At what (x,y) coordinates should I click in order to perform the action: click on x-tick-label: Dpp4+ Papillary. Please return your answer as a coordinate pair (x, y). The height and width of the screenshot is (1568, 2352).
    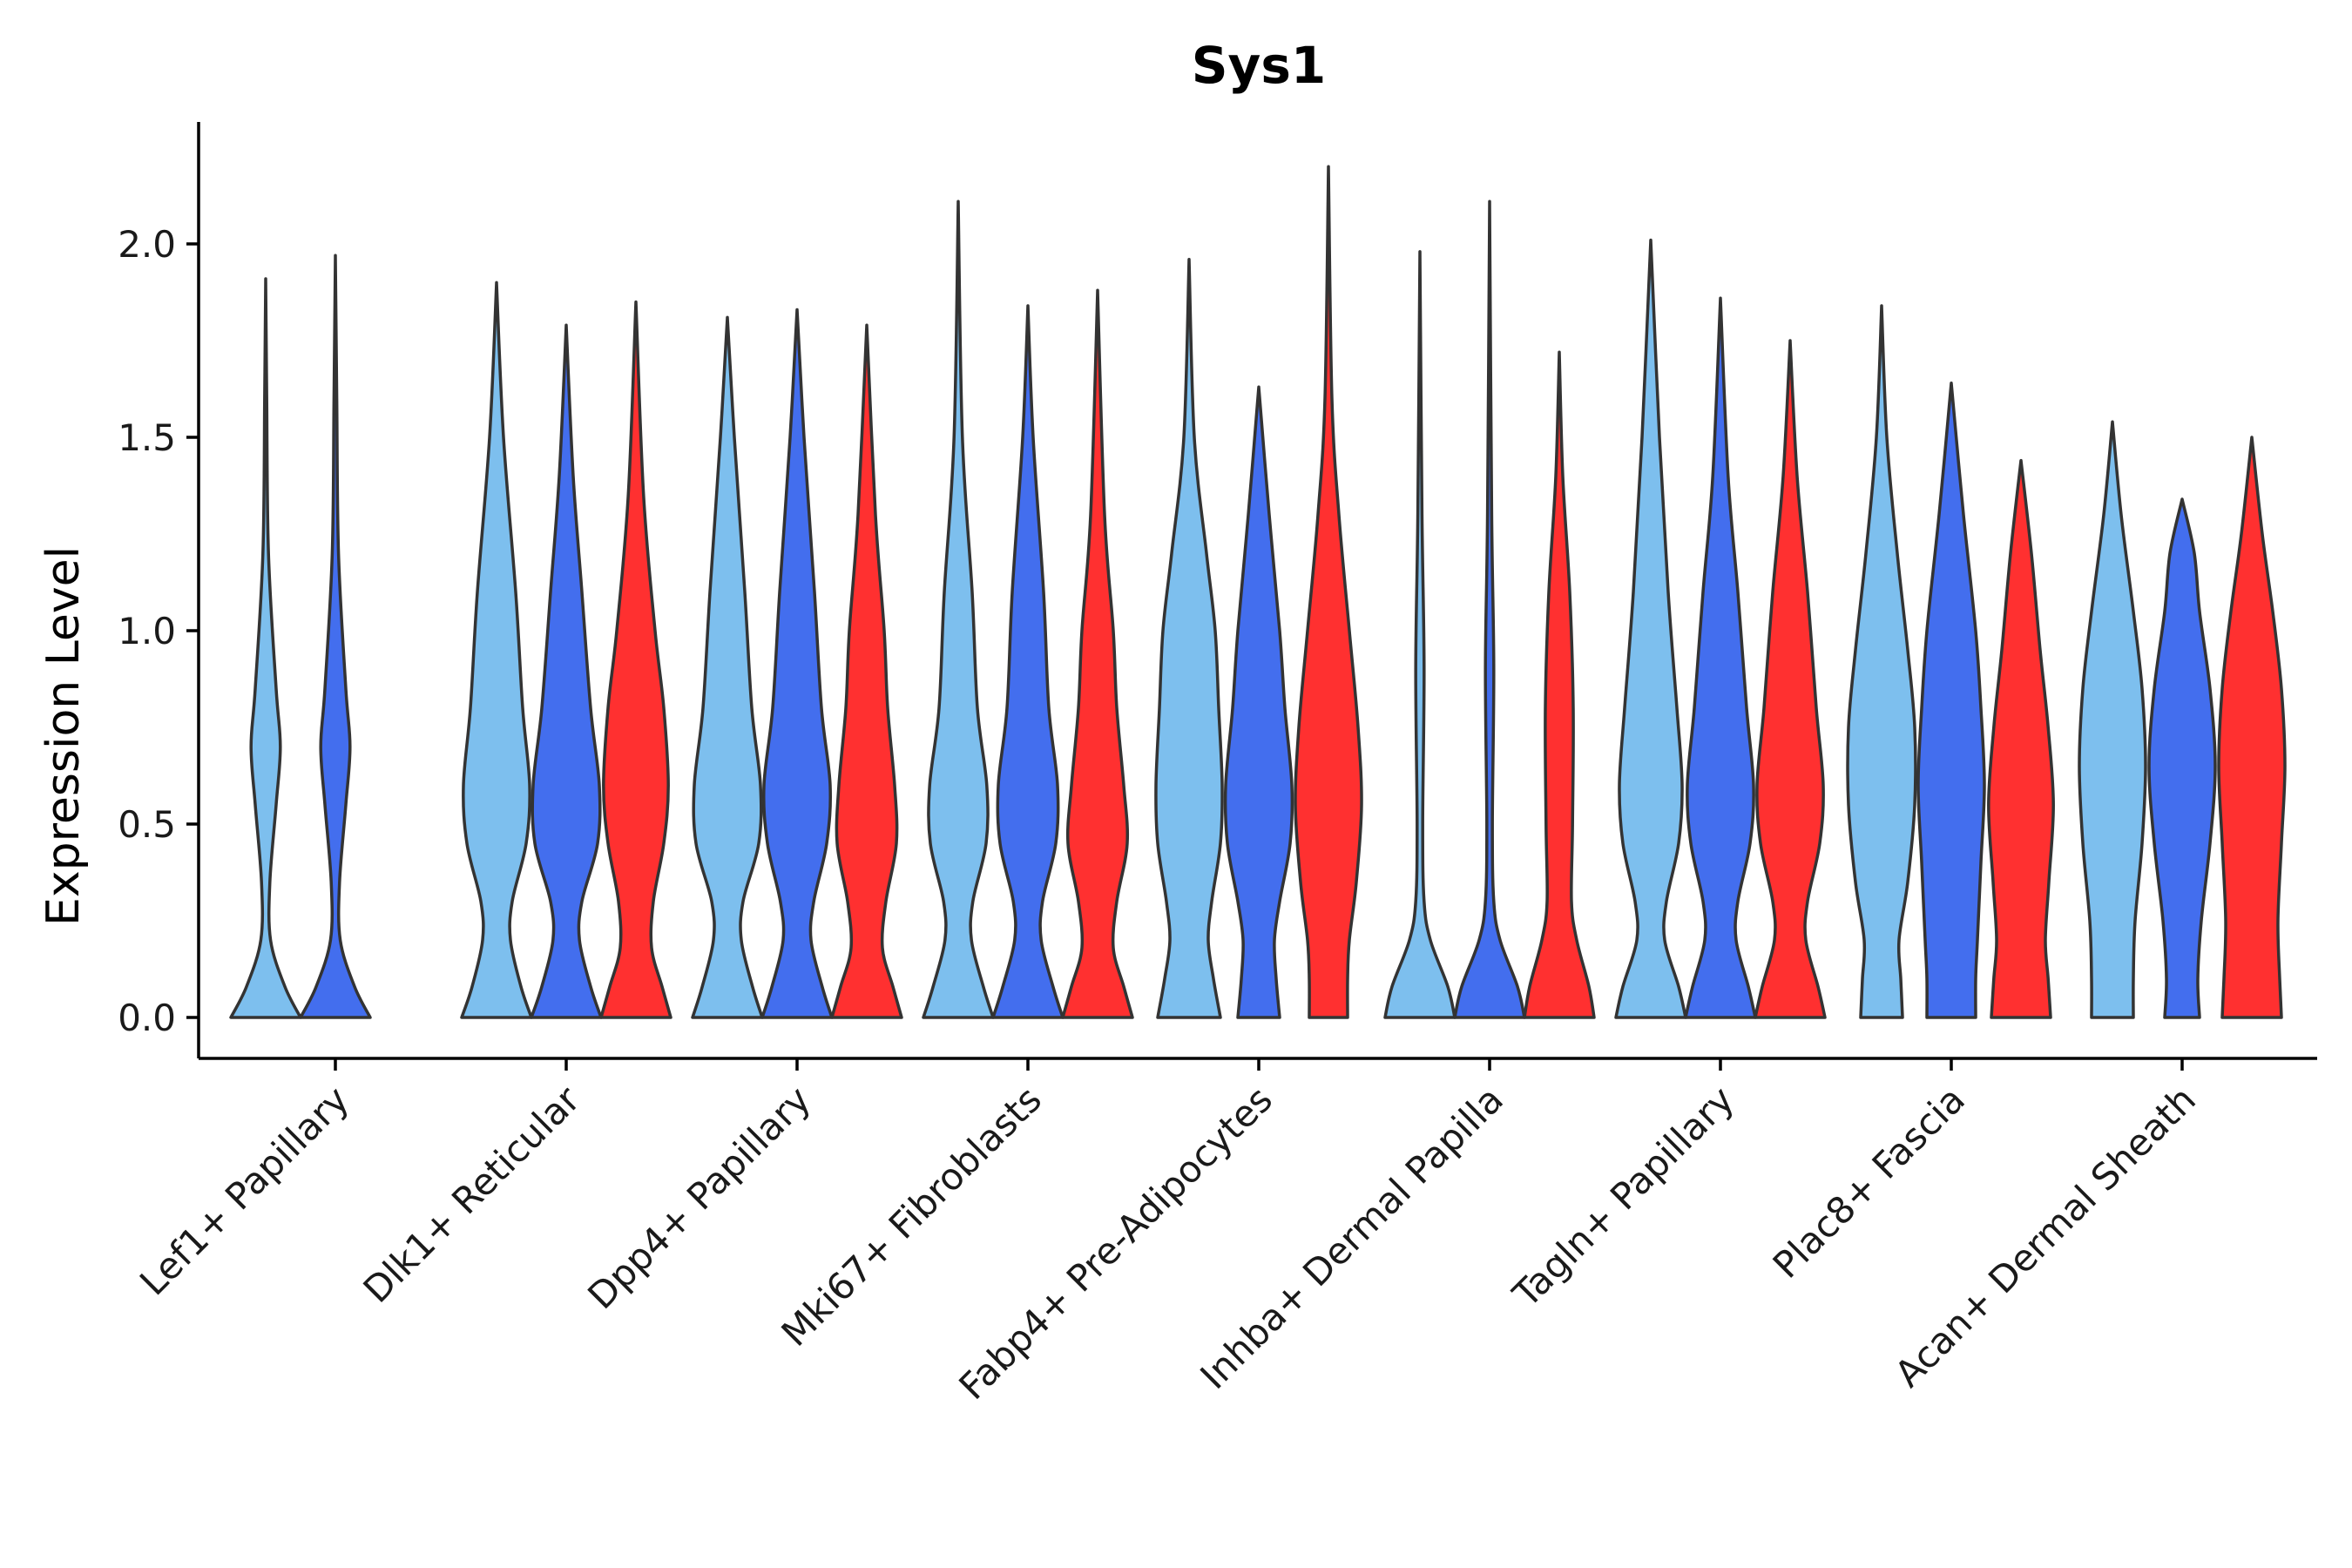
    Looking at the image, I should click on (699, 1197).